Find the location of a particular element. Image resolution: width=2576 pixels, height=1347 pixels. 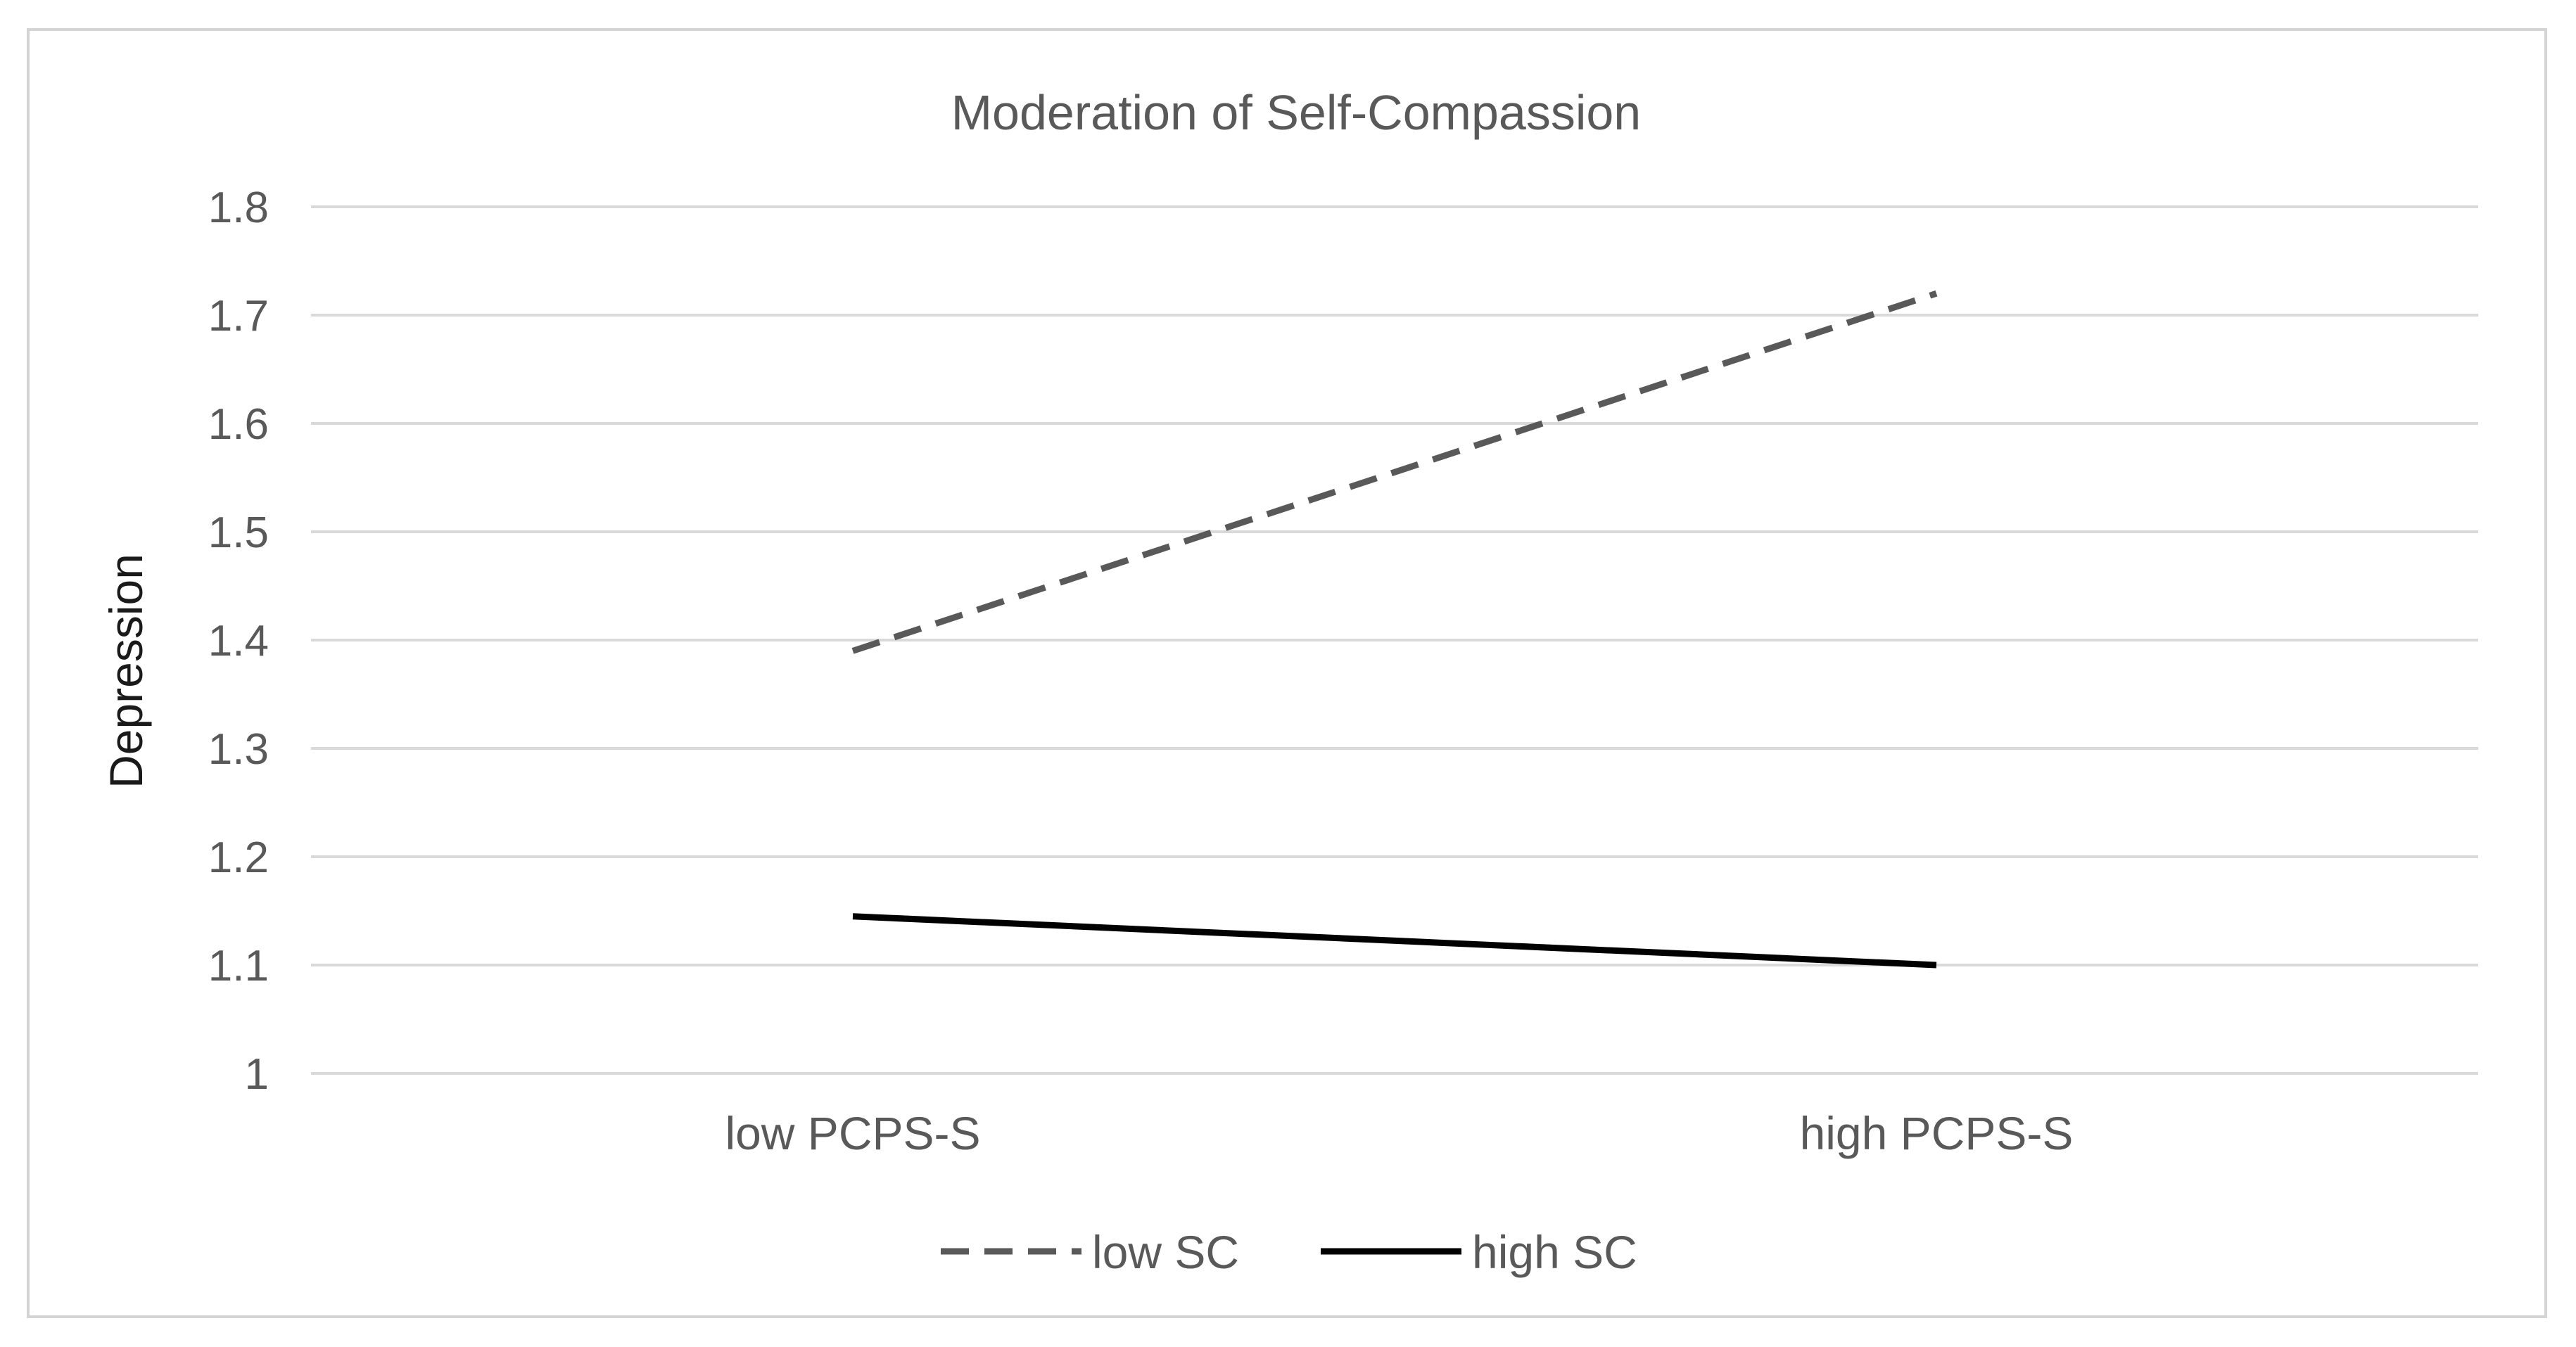

y-tick-label: 1.1 is located at coordinates (238, 966).